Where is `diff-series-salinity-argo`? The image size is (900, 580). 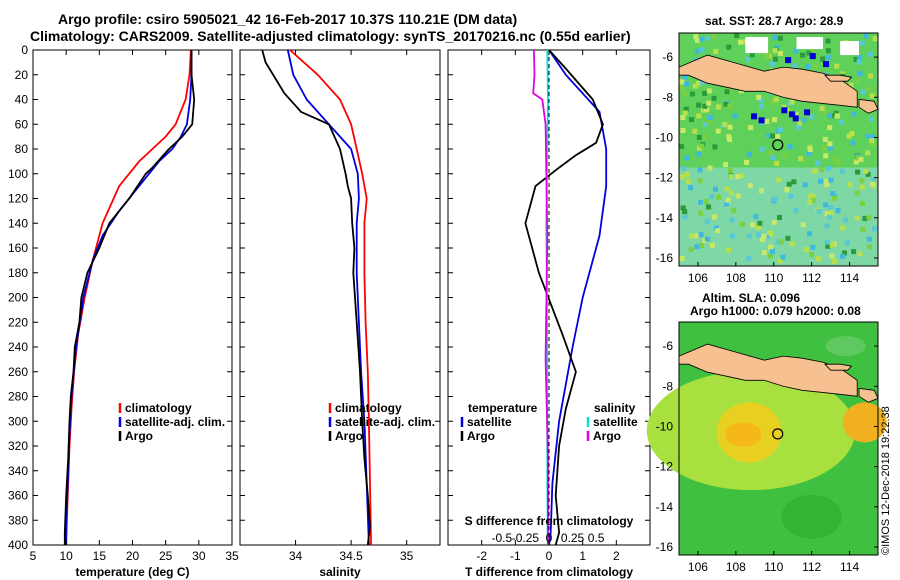 diff-series-salinity-argo is located at coordinates (540, 297).